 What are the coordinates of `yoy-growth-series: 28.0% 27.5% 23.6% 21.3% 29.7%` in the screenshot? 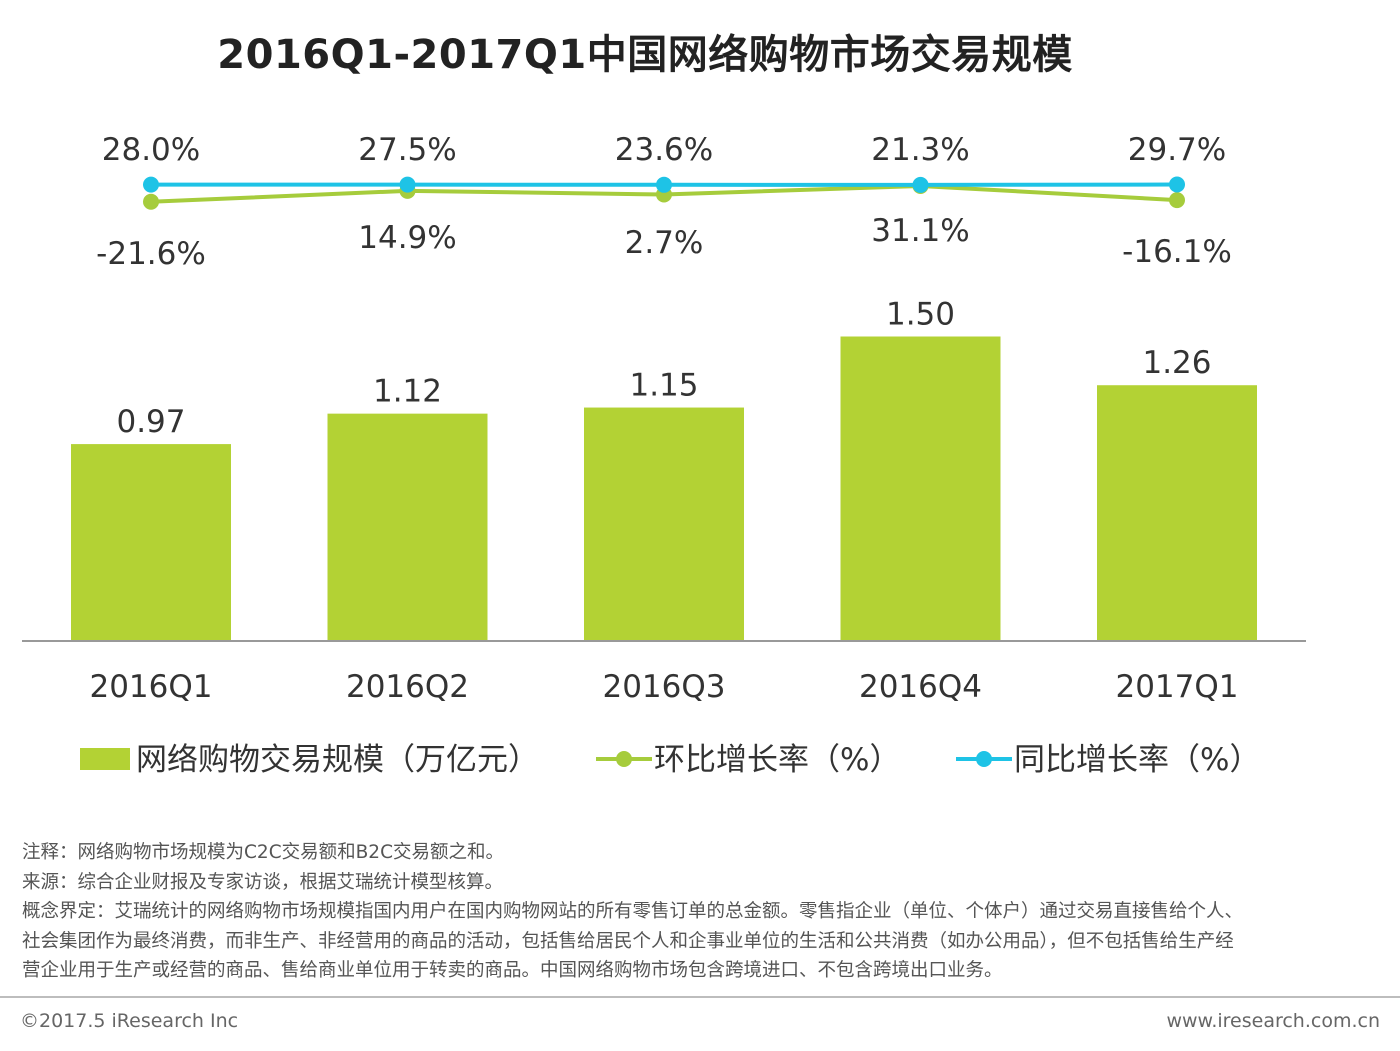 It's located at (664, 162).